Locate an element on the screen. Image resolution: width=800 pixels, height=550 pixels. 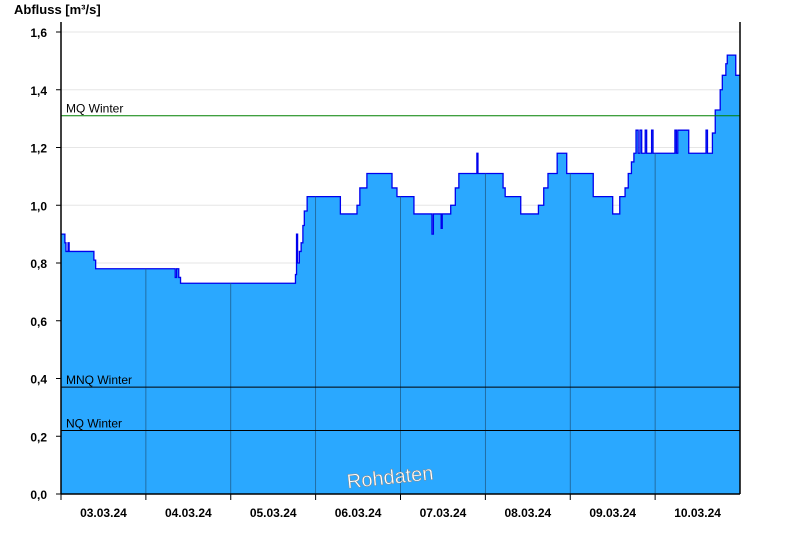
reference-label: MQ Winter is located at coordinates (94, 109).